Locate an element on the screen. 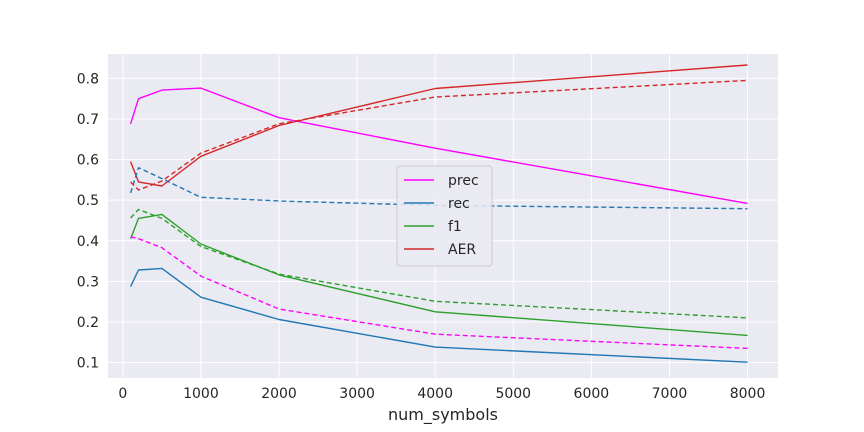 Image resolution: width=864 pixels, height=432 pixels. y-tick-label-1: 0.2 is located at coordinates (88, 323).